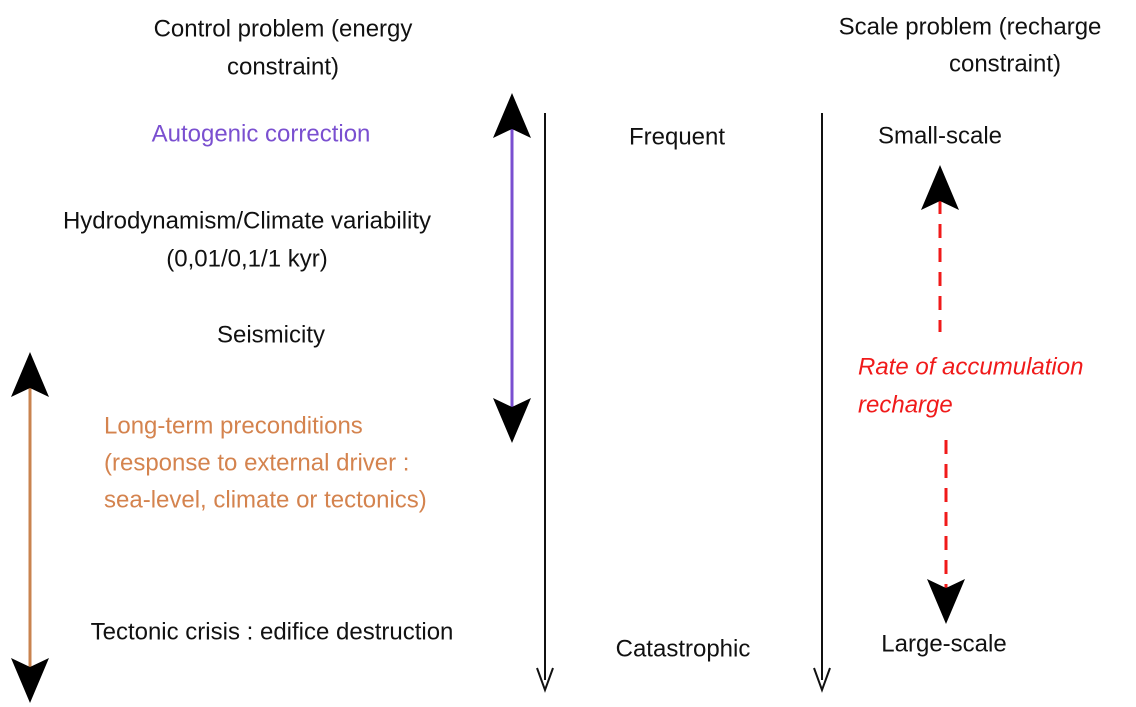 Image resolution: width=1136 pixels, height=707 pixels. Describe the element at coordinates (272, 631) in the screenshot. I see `label: Tectonic crisis : edifice destruction` at that location.